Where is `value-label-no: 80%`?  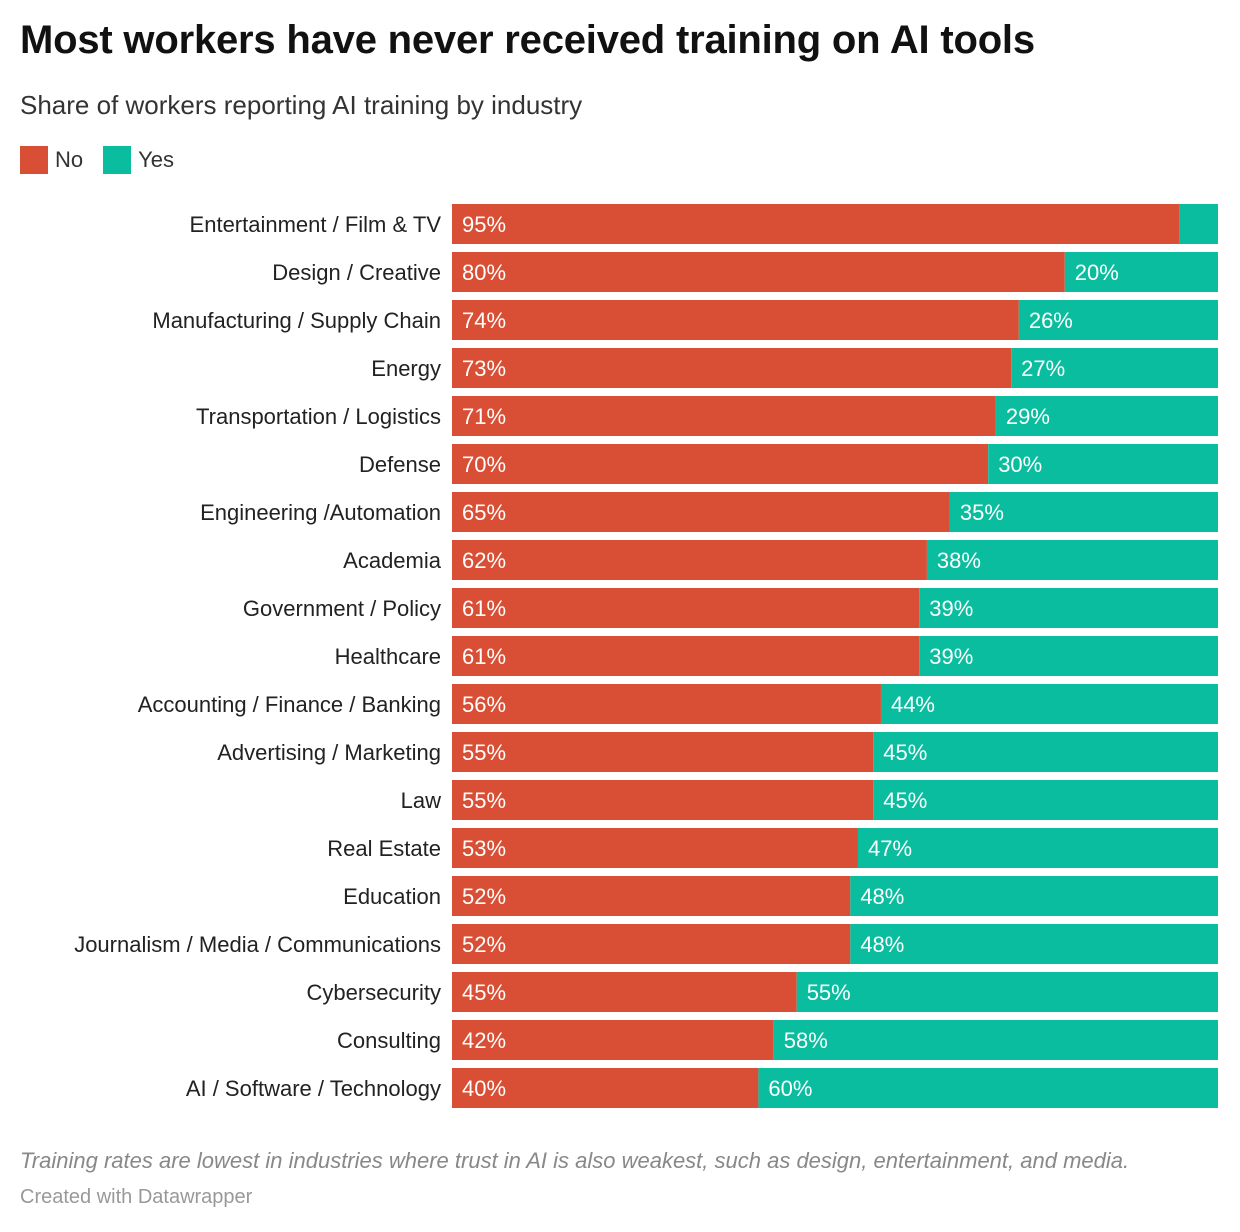 value-label-no: 80% is located at coordinates (484, 272).